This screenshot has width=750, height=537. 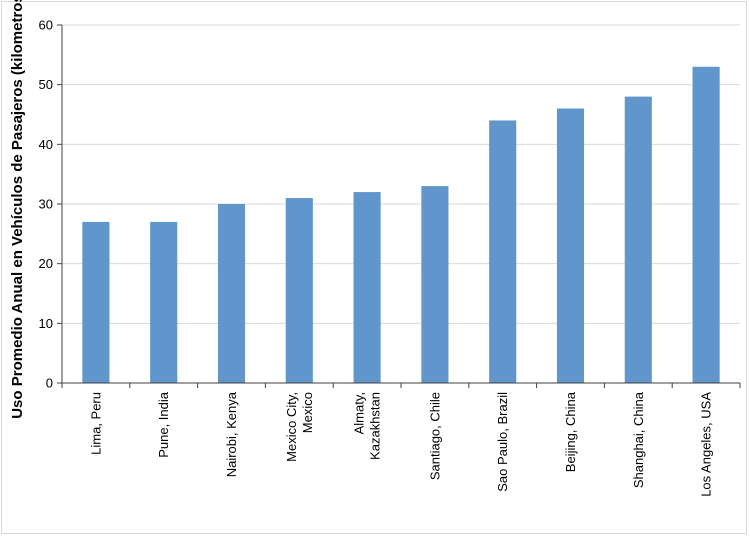 I want to click on y-tick-label: 20, so click(x=46, y=263).